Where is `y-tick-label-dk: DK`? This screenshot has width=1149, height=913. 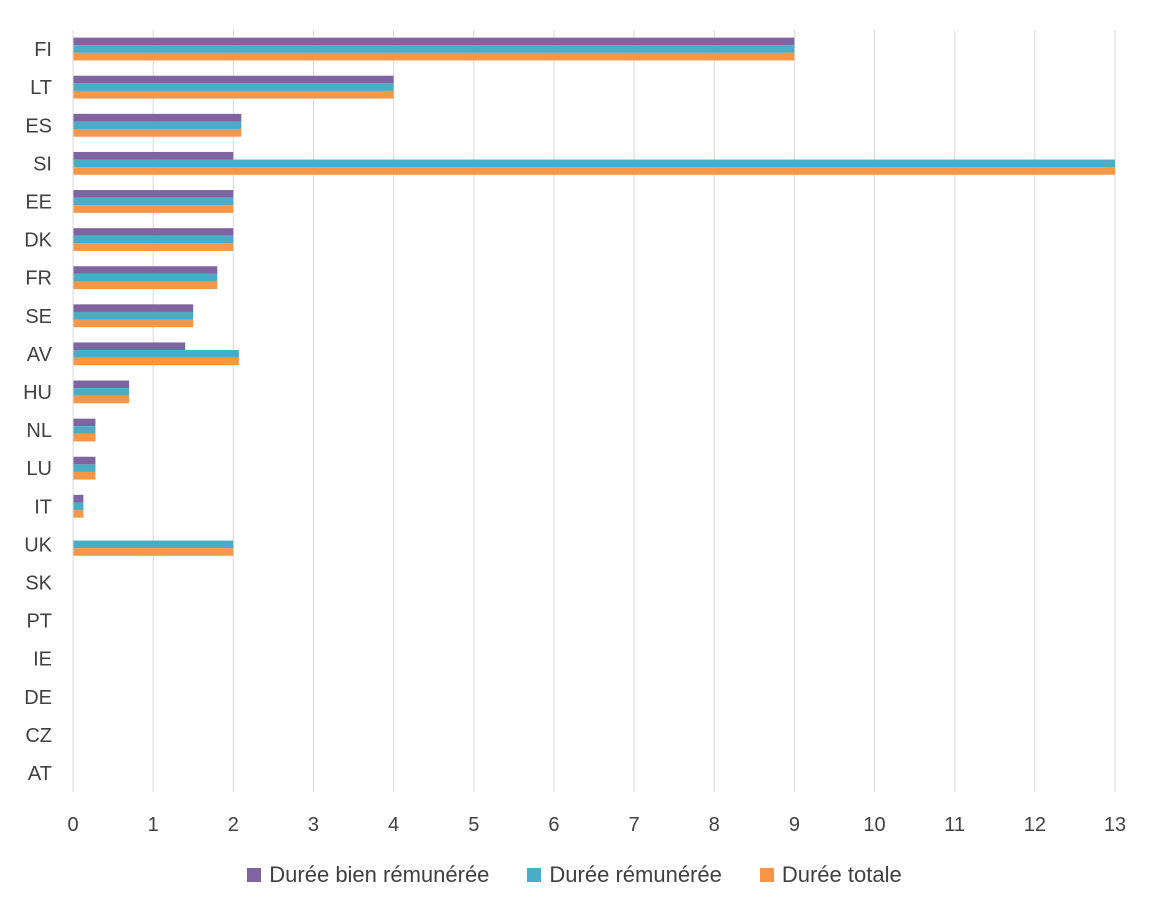 y-tick-label-dk: DK is located at coordinates (38, 241).